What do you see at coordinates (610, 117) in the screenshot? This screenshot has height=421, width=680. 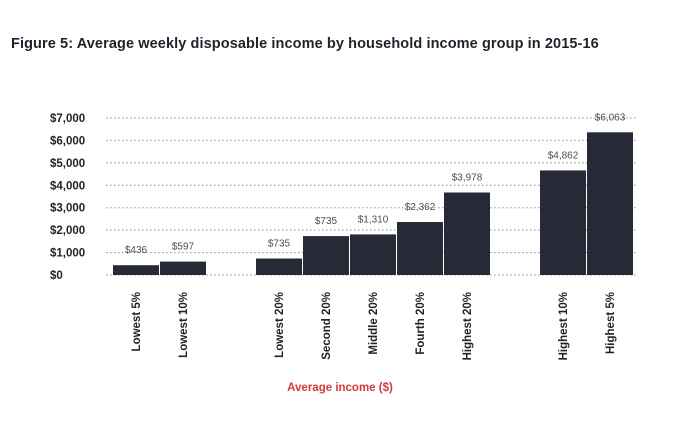 I see `data-label: $6,063` at bounding box center [610, 117].